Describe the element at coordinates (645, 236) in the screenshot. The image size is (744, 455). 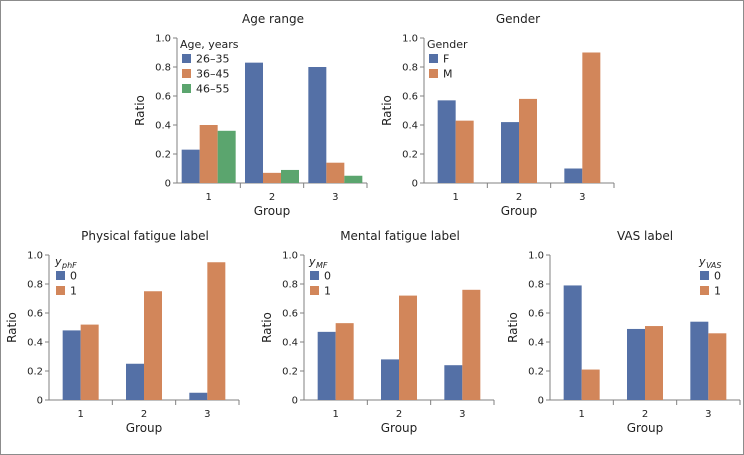
I see `chart-title: VAS label` at that location.